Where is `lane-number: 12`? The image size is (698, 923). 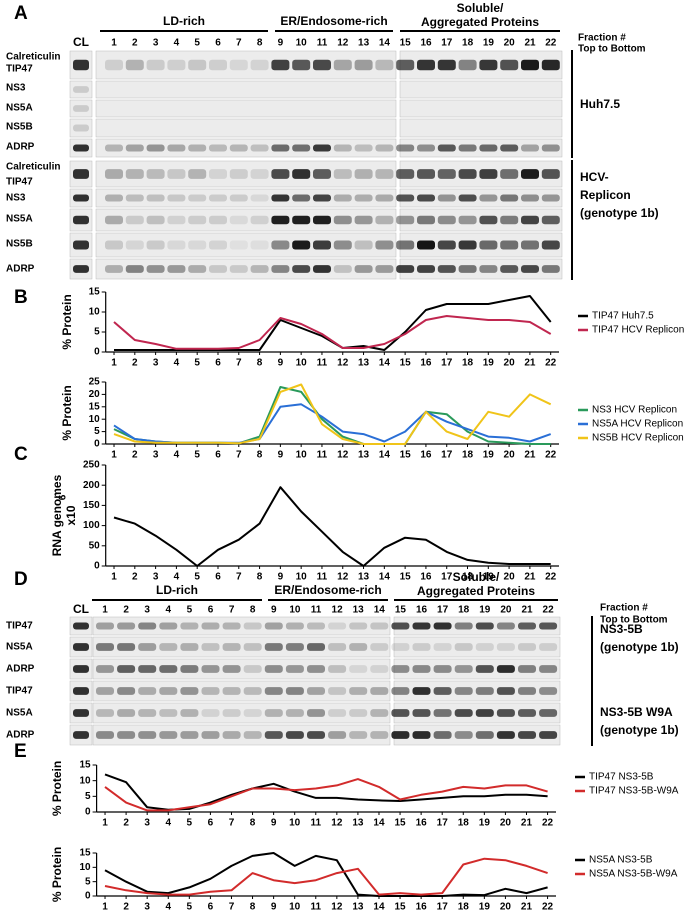 lane-number: 12 is located at coordinates (338, 610).